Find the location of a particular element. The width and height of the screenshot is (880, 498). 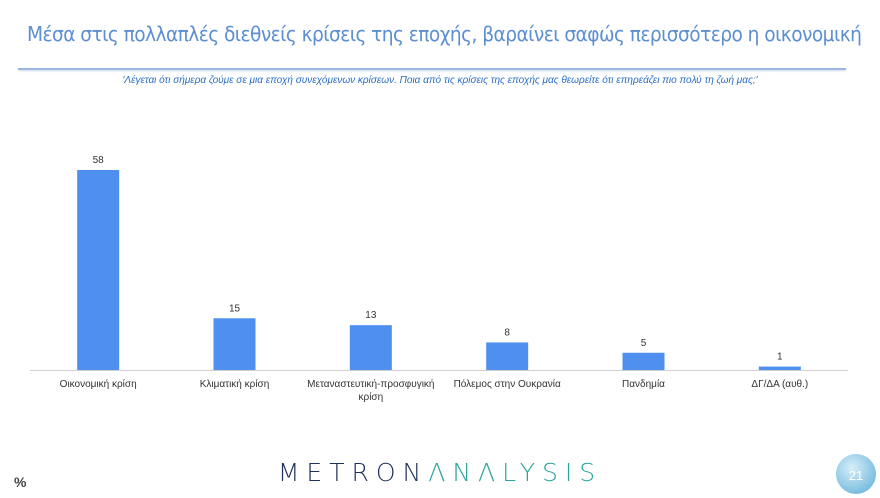

category-label: Μεταναστευτική-προσφυγική is located at coordinates (370, 384).